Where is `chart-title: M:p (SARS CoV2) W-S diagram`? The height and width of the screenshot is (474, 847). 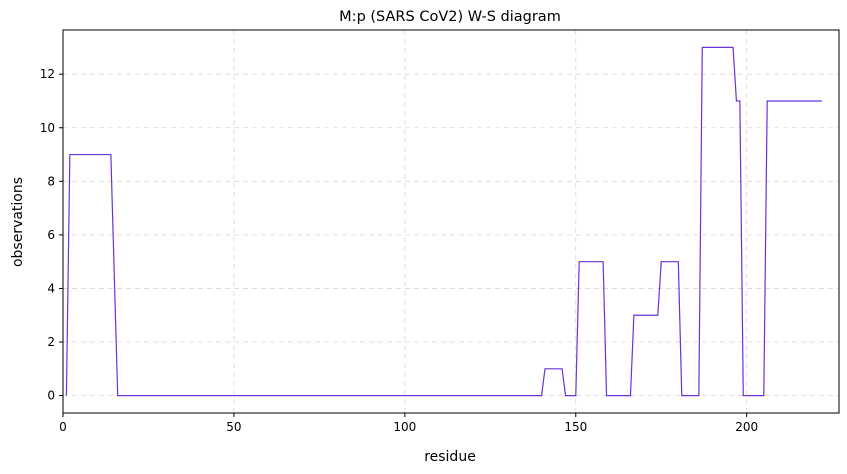
chart-title: M:p (SARS CoV2) W-S diagram is located at coordinates (450, 17).